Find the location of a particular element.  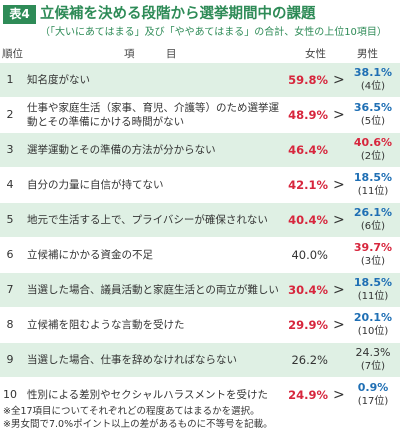

rank-number: 7 is located at coordinates (10, 289).